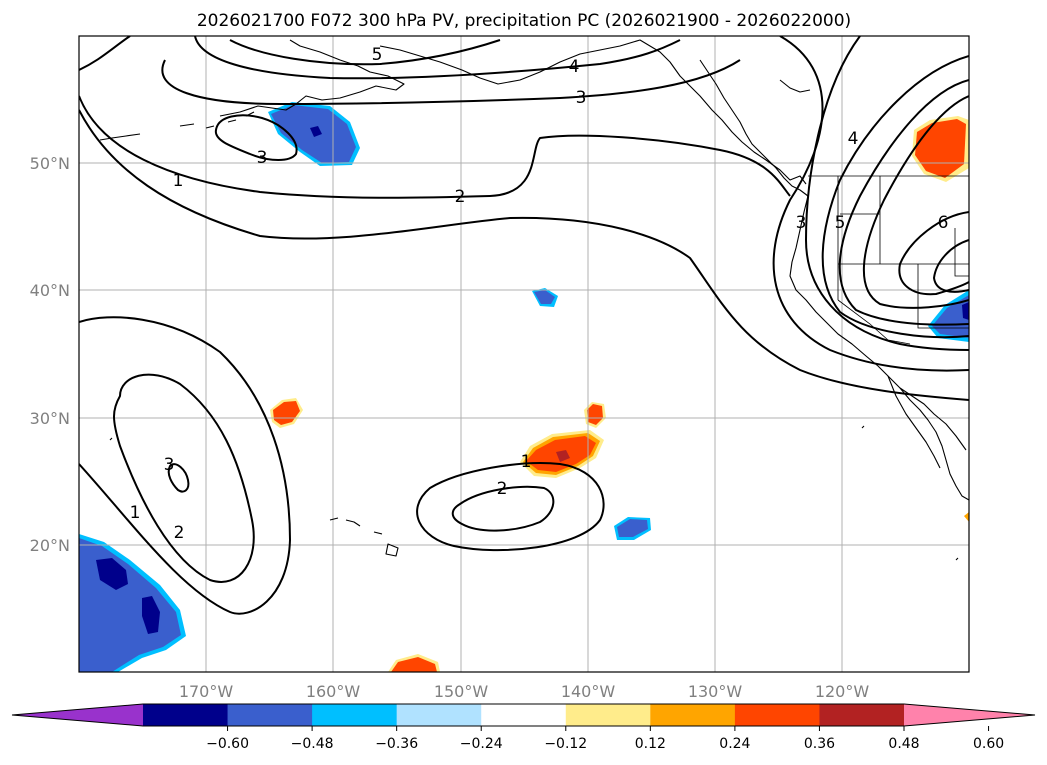 The image size is (1047, 765). What do you see at coordinates (312, 744) in the screenshot?
I see `colorbar-tick-label: −0.48` at bounding box center [312, 744].